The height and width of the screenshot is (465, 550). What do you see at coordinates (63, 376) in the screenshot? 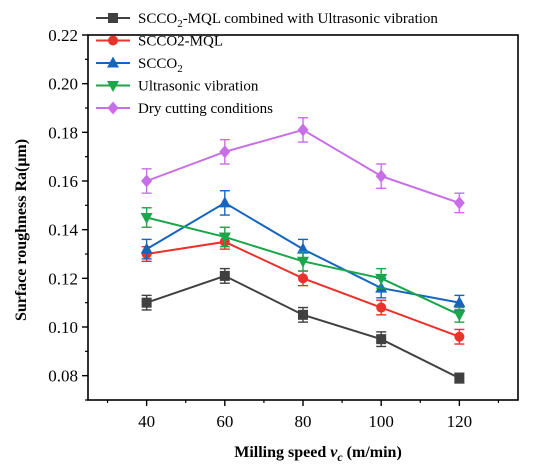
I see `y-tick-label: 0.08` at bounding box center [63, 376].